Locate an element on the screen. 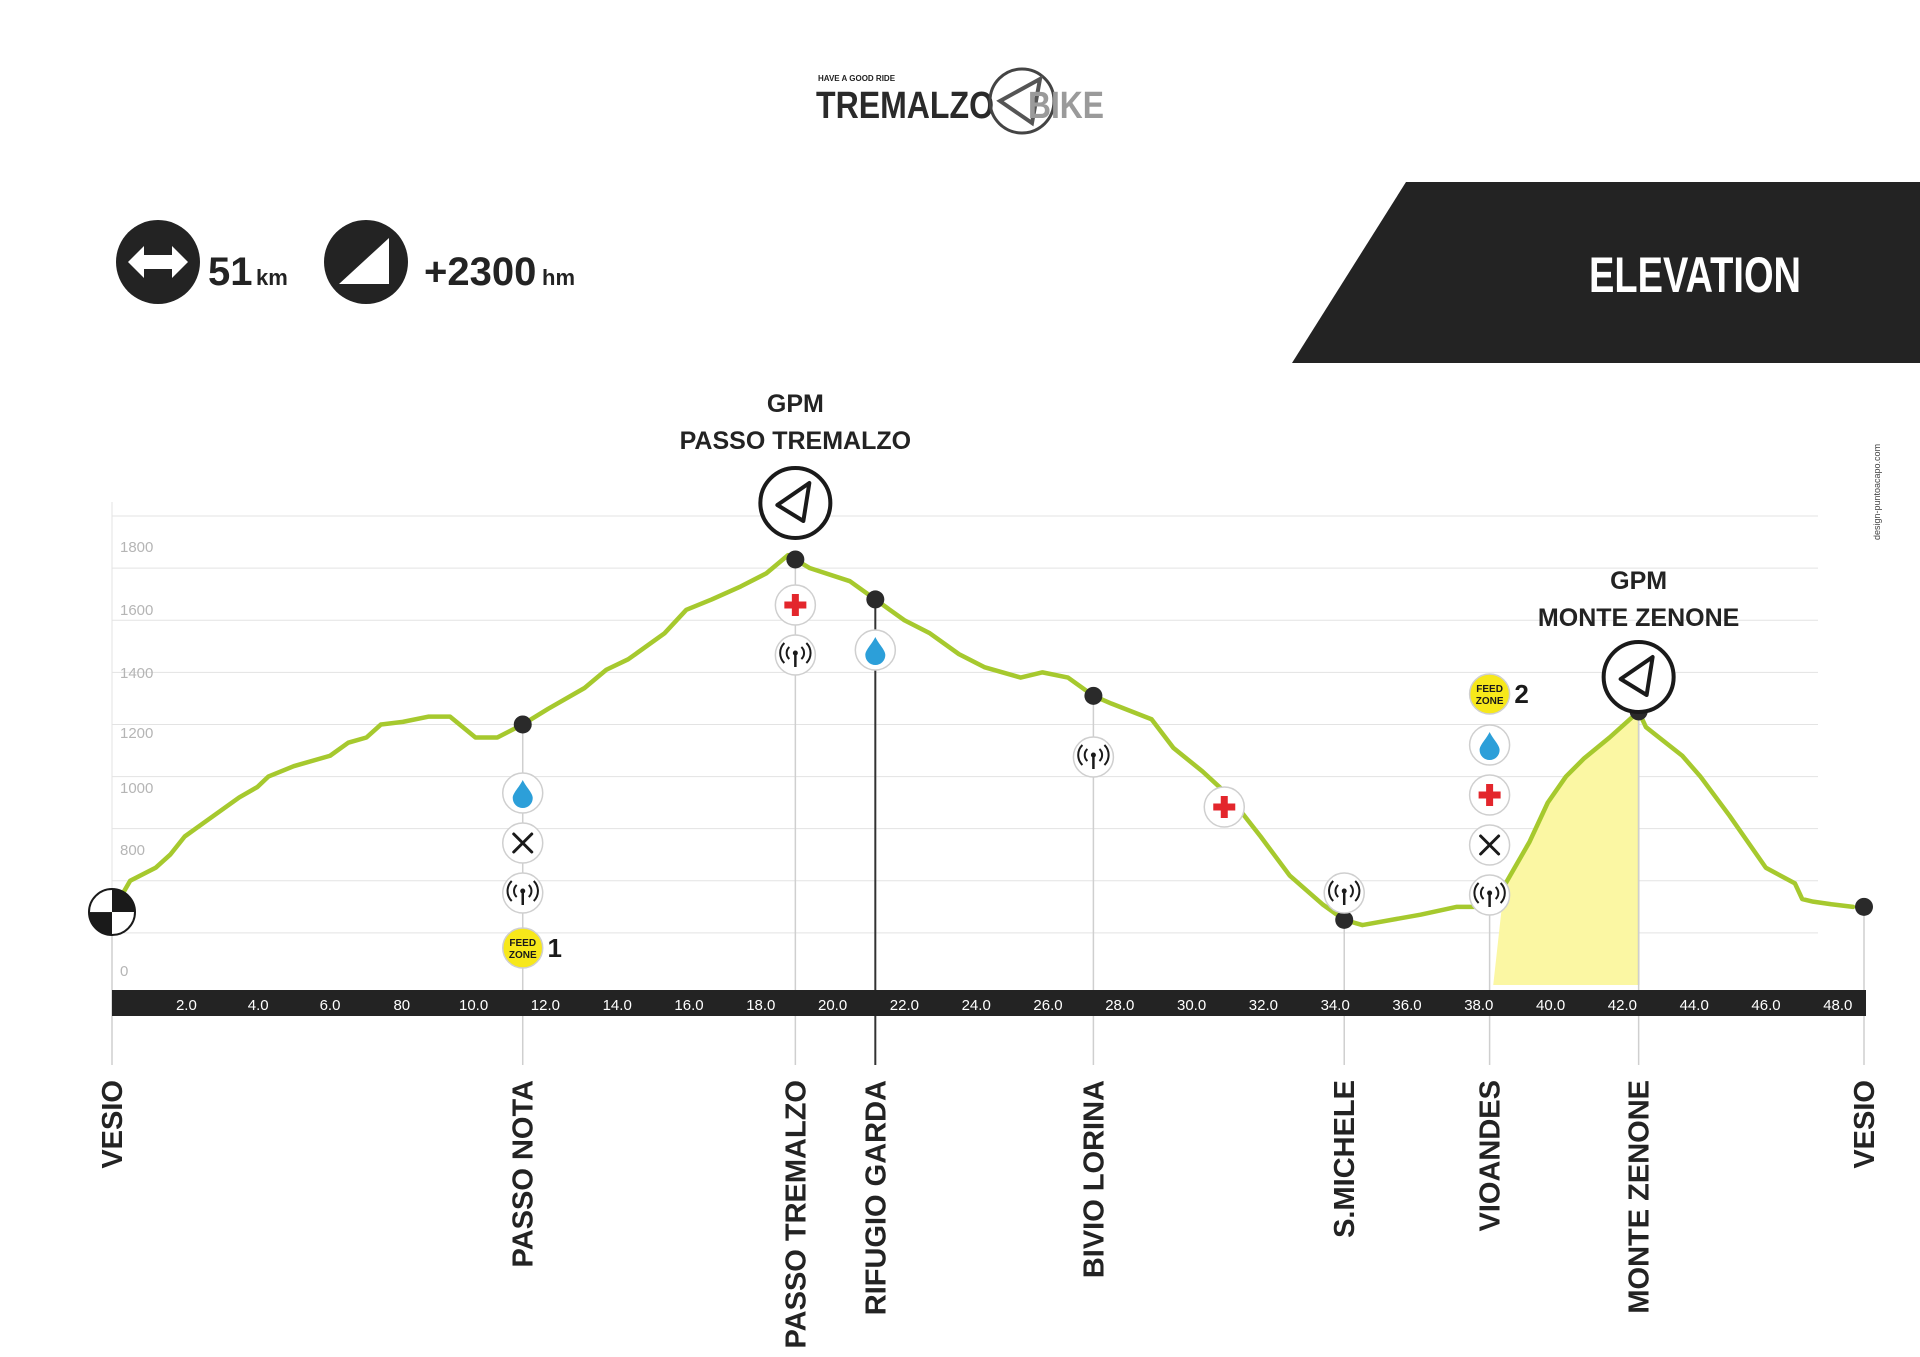 The height and width of the screenshot is (1357, 1920). climb-stat: +2300 hm is located at coordinates (449, 262).